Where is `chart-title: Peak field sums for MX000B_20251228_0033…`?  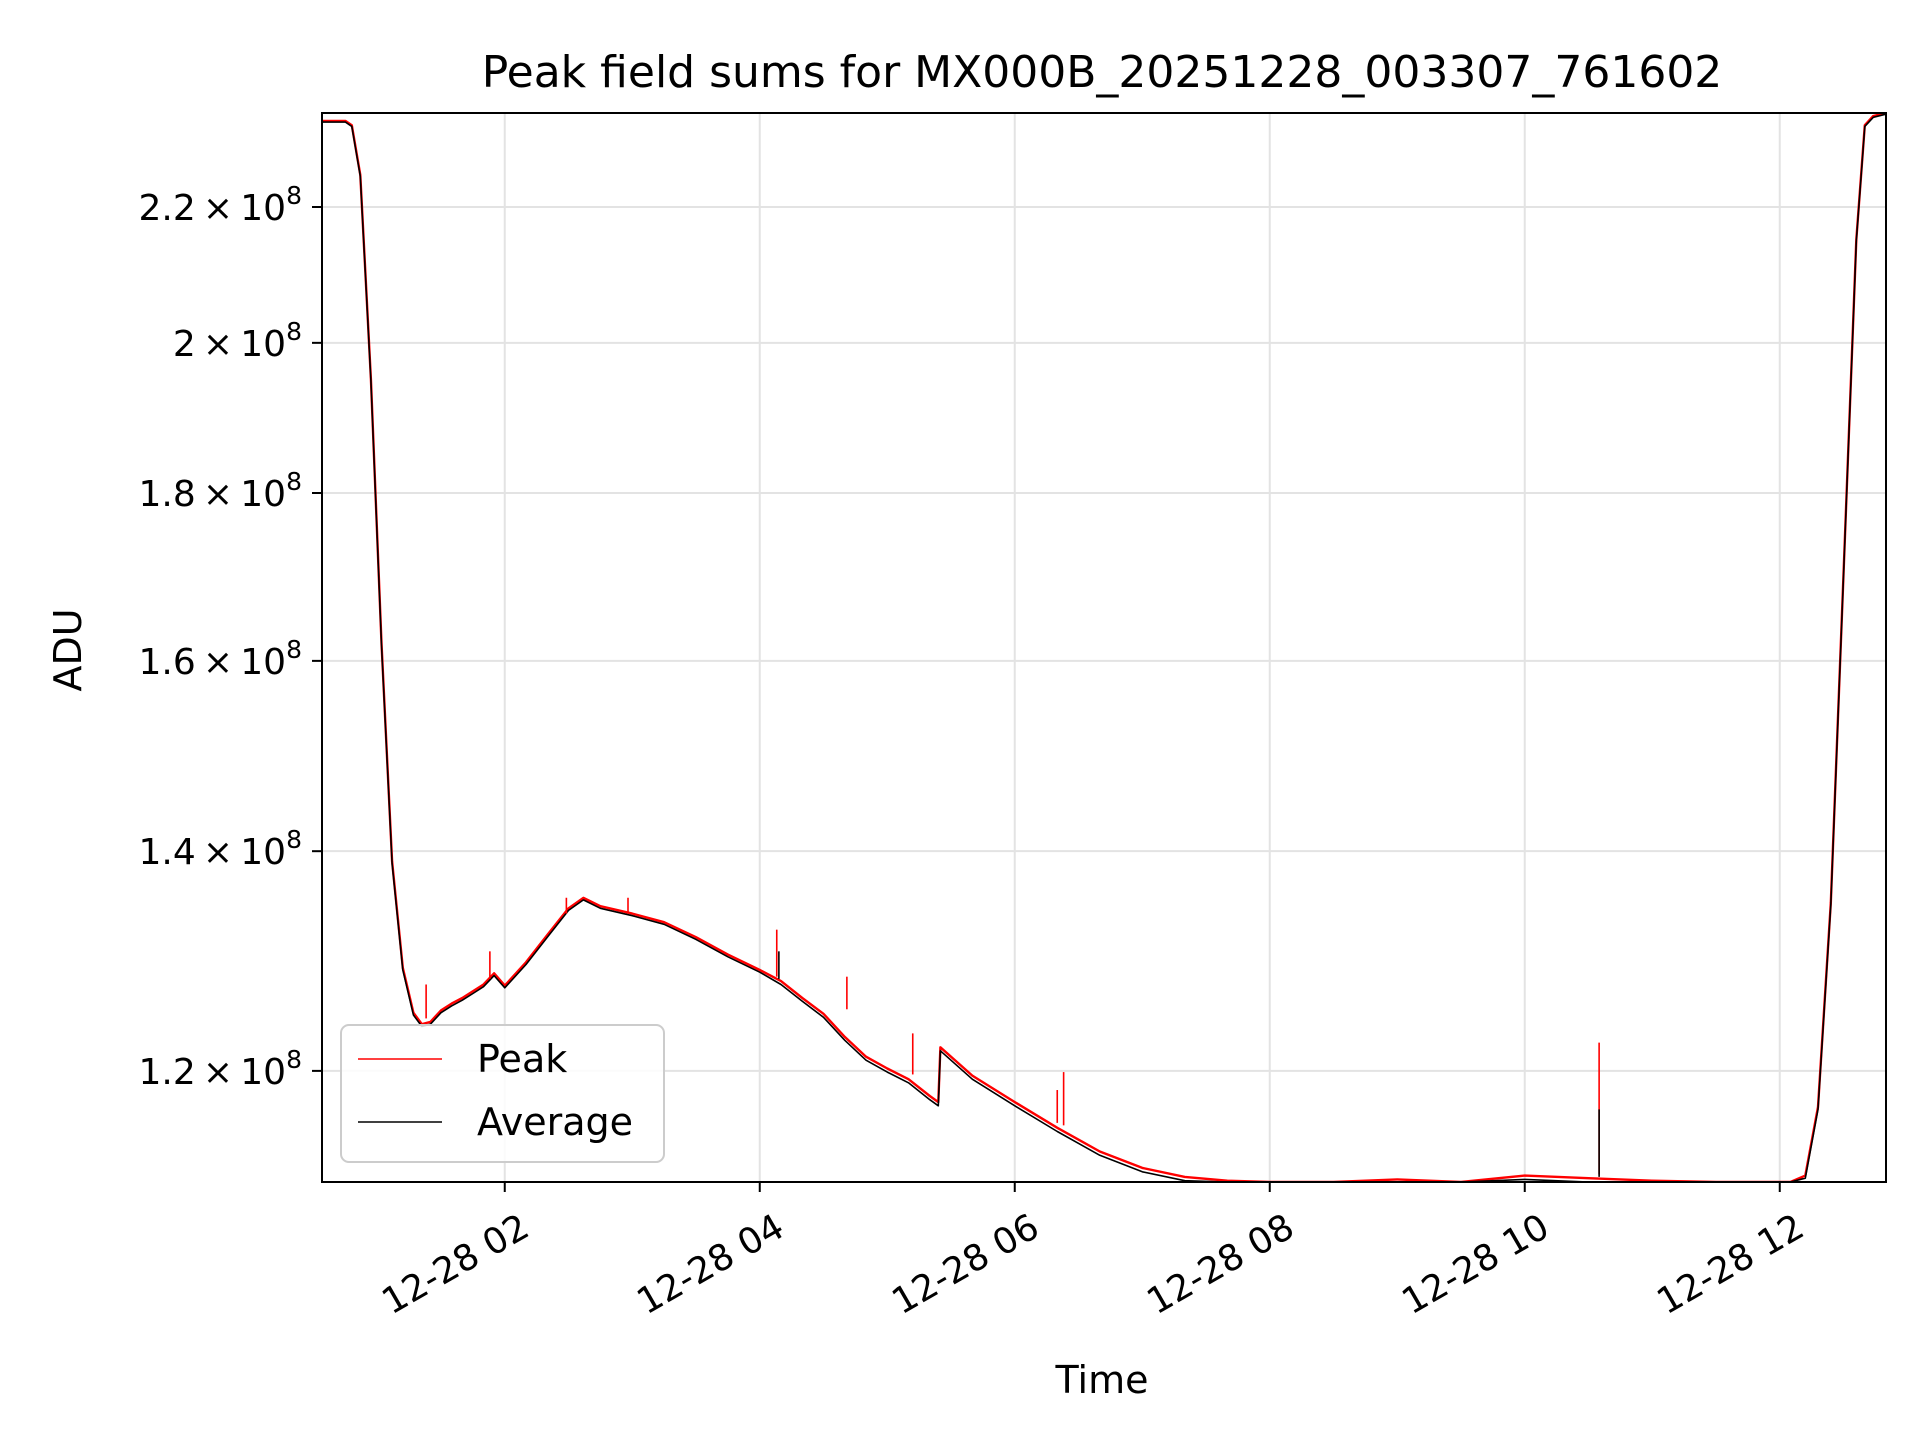 chart-title: Peak field sums for MX000B_20251228_0033… is located at coordinates (1102, 72).